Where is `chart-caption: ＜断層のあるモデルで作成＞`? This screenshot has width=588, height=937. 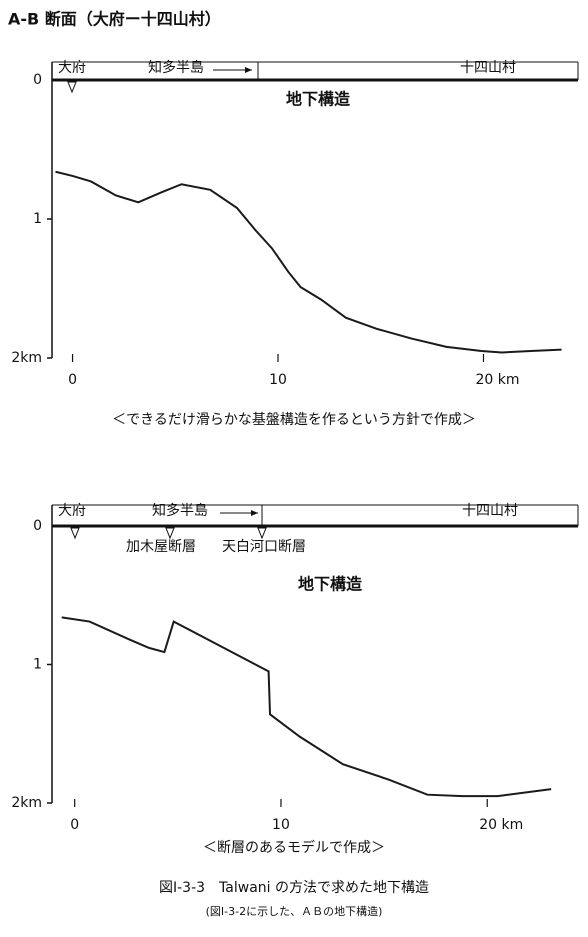 chart-caption: ＜断層のあるモデルで作成＞ is located at coordinates (294, 847).